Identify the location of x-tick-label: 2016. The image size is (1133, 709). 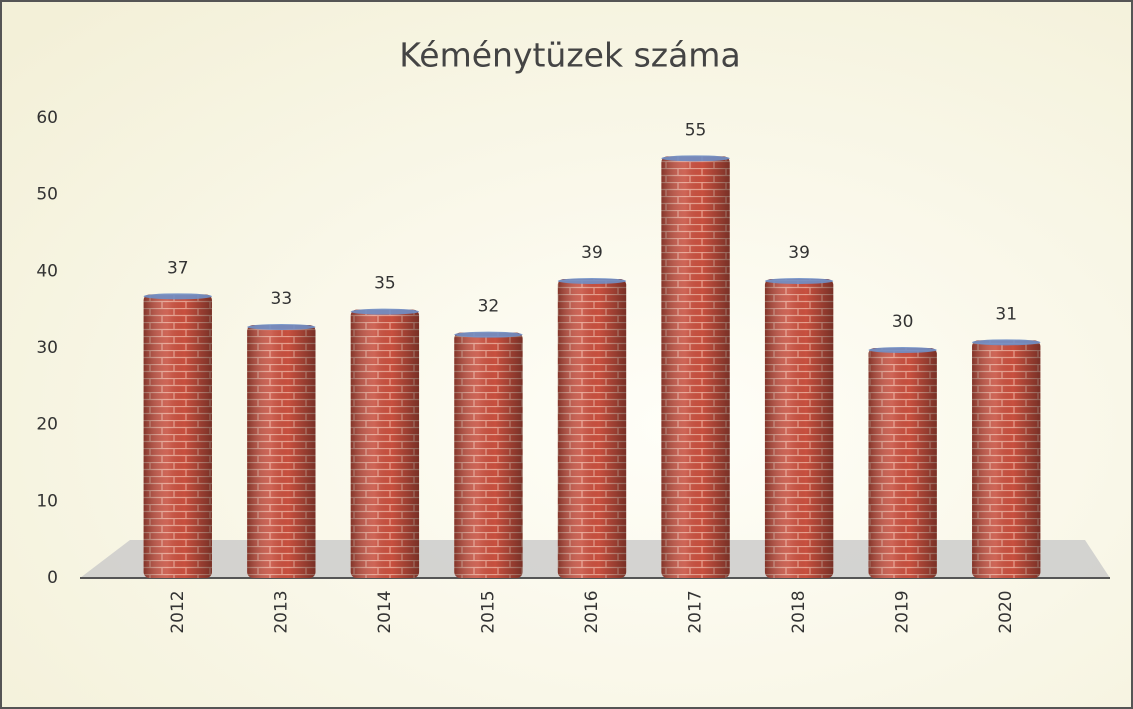
(592, 611).